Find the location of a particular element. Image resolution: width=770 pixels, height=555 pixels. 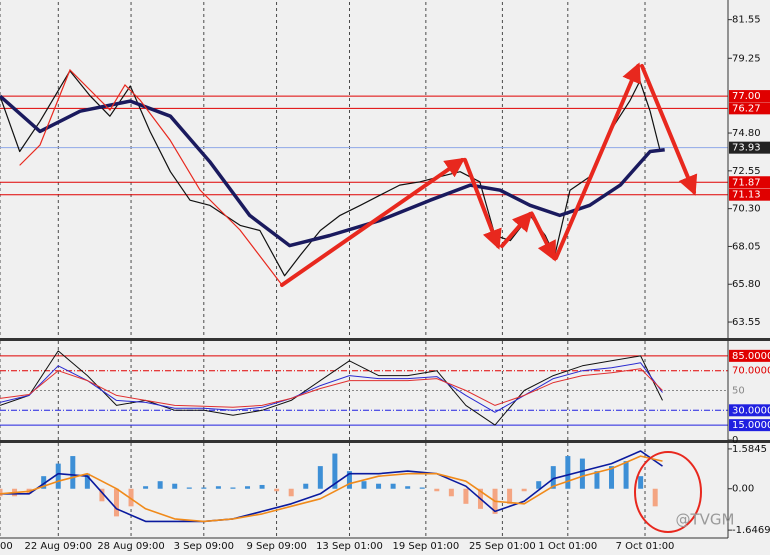

y-tick-label: 1.5845 is located at coordinates (749, 449).